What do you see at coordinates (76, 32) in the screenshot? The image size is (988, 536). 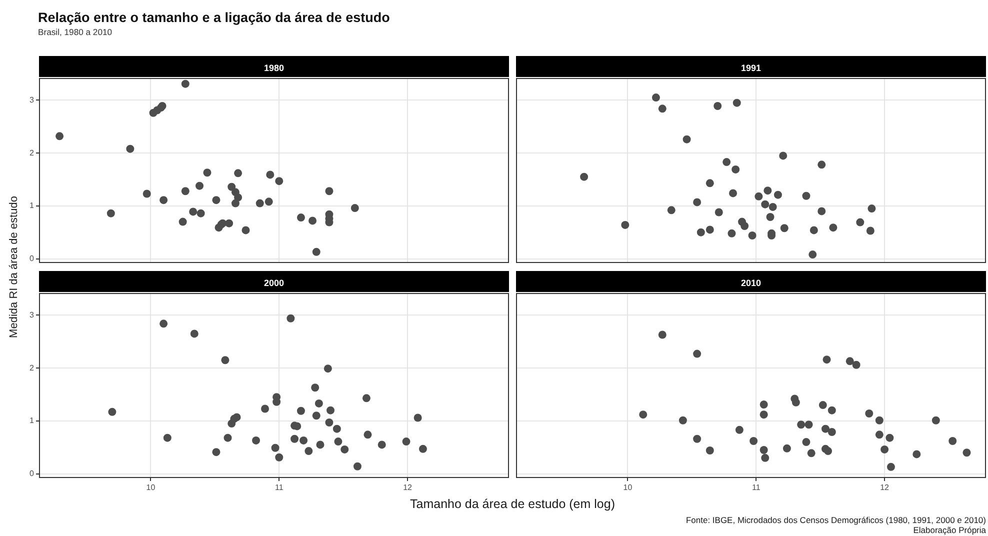 I see `text: Brasil, 1980 a 2010` at bounding box center [76, 32].